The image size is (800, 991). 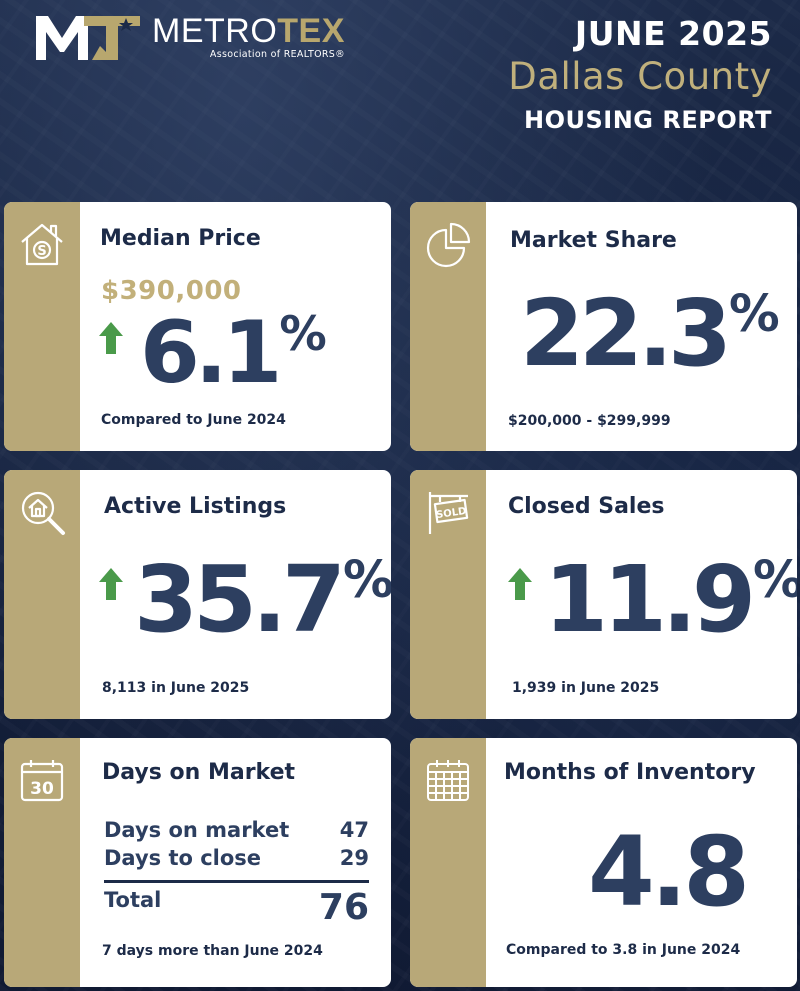 What do you see at coordinates (180, 238) in the screenshot?
I see `median-price-title: Median Price` at bounding box center [180, 238].